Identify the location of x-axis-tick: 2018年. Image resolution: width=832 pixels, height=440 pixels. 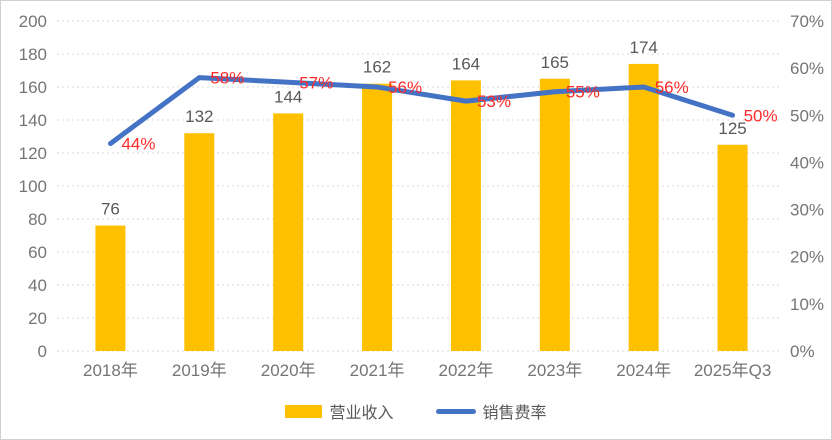
(110, 370).